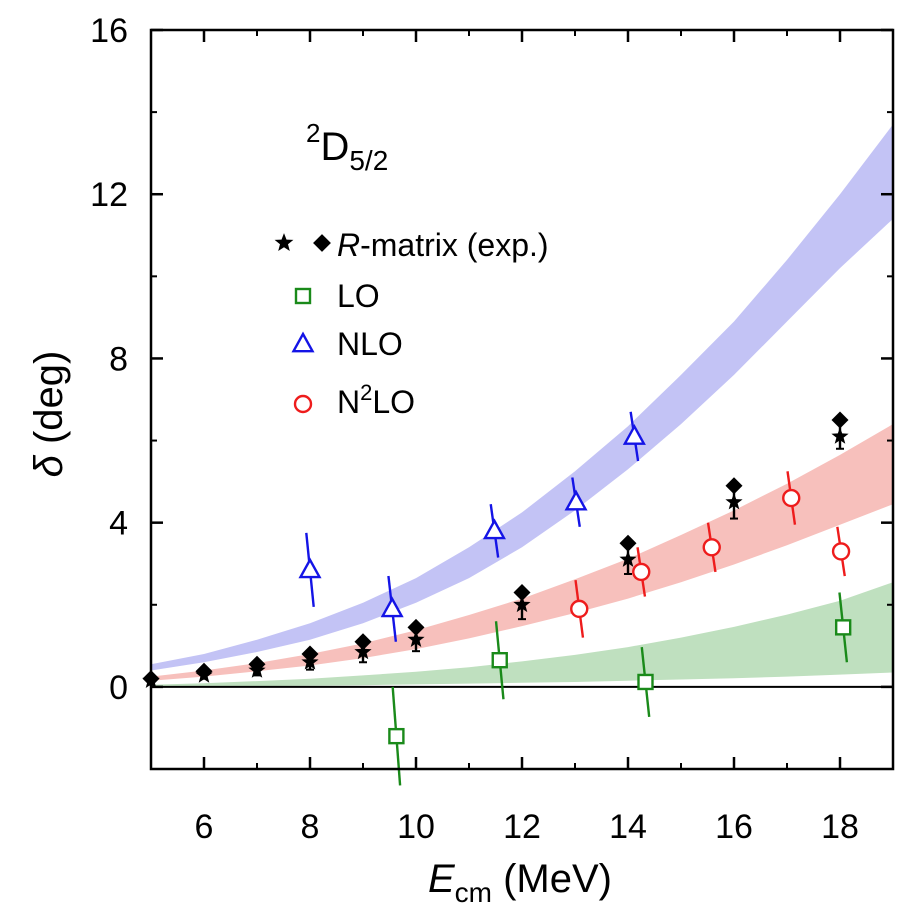 This screenshot has width=897, height=909. I want to click on legend-symbol-star, so click(284, 242).